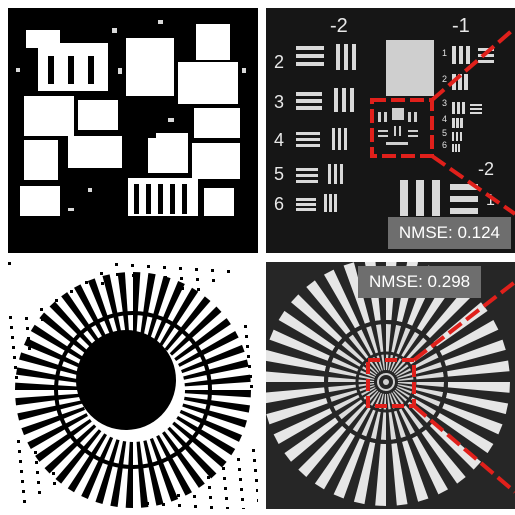 The width and height of the screenshot is (515, 515). What do you see at coordinates (279, 174) in the screenshot?
I see `element-label-5: 5` at bounding box center [279, 174].